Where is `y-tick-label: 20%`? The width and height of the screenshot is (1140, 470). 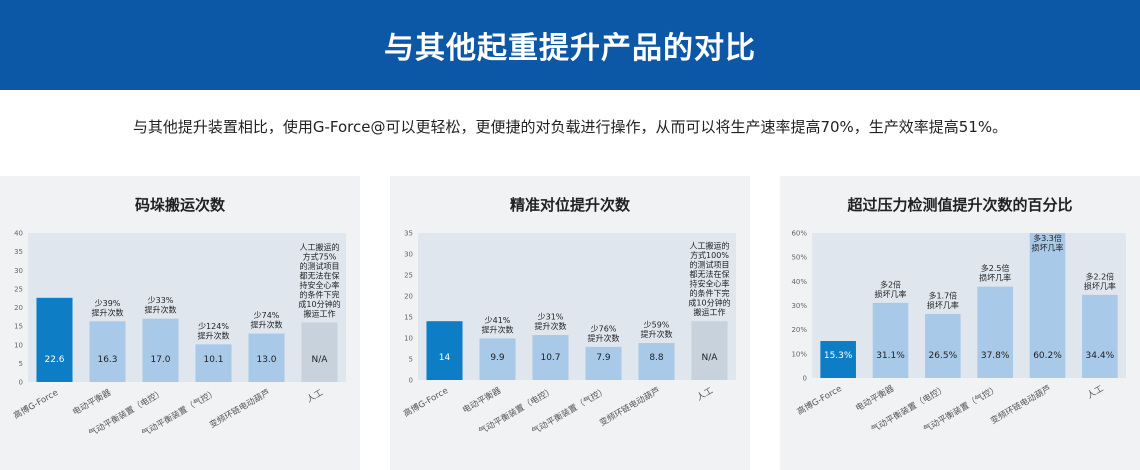
y-tick-label: 20% is located at coordinates (799, 330).